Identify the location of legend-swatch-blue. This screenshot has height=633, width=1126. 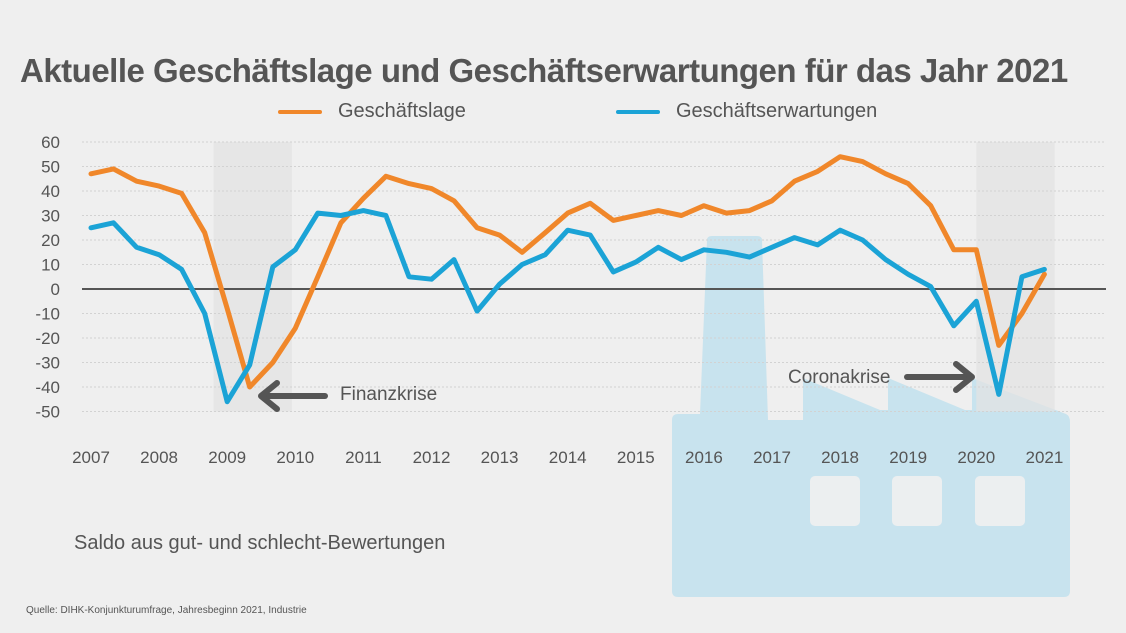
(638, 111).